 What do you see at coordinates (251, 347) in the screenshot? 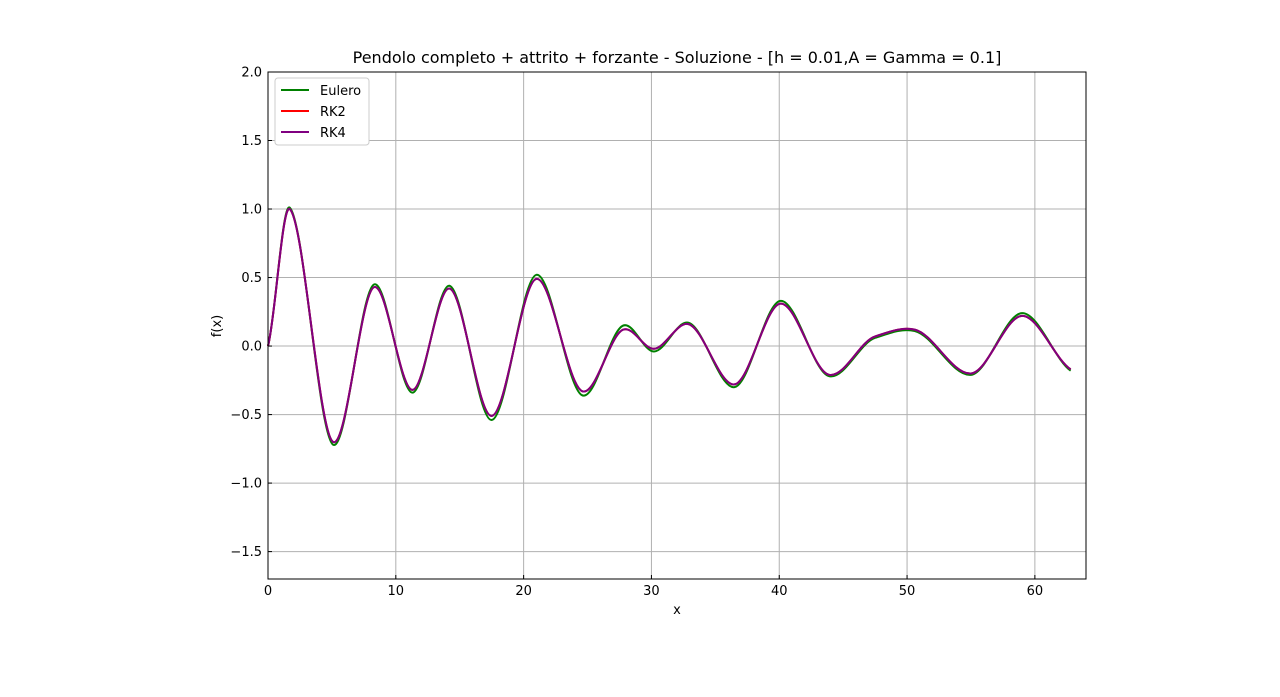
I see `y-tick-label: 0.0` at bounding box center [251, 347].